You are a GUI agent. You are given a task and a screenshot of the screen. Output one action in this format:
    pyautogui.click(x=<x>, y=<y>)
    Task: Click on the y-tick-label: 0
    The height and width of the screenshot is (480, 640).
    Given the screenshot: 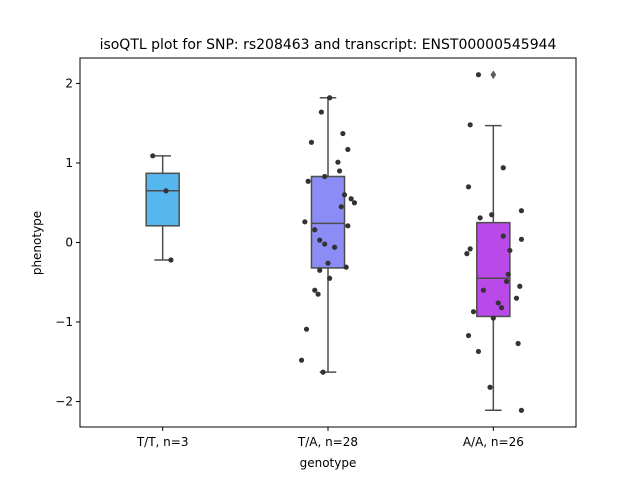 What is the action you would take?
    pyautogui.click(x=69, y=243)
    